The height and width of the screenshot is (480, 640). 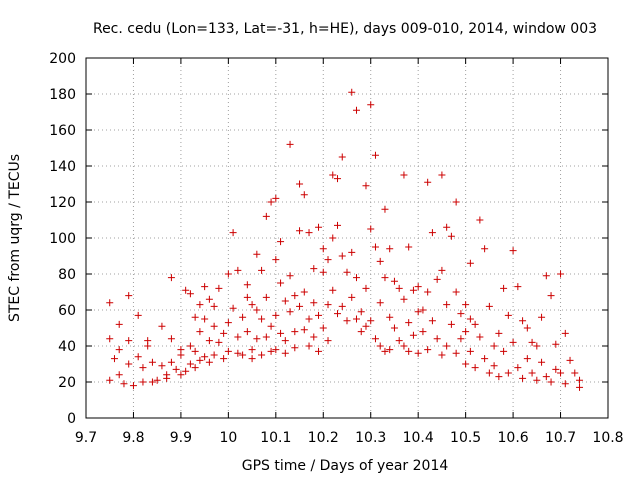 What do you see at coordinates (67, 347) in the screenshot?
I see `y-tick-label: 40` at bounding box center [67, 347].